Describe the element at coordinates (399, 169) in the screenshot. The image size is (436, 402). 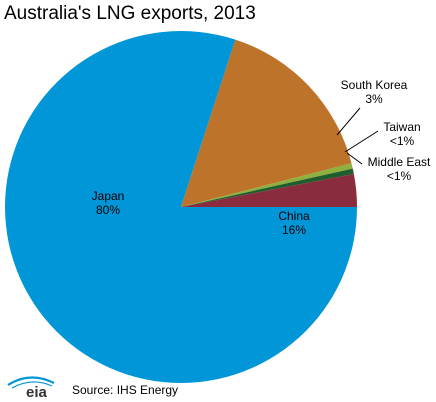
I see `slice-label-middle-east: Middle East <1%` at that location.